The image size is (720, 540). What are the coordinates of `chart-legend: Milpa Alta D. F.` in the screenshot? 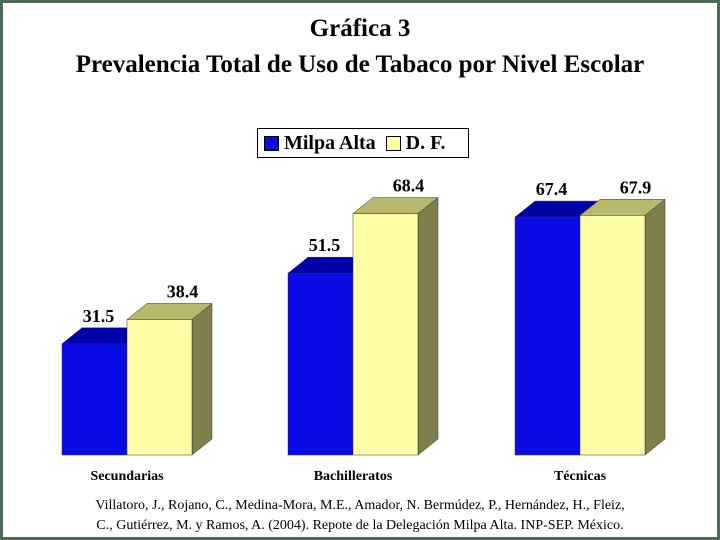 It's located at (363, 143).